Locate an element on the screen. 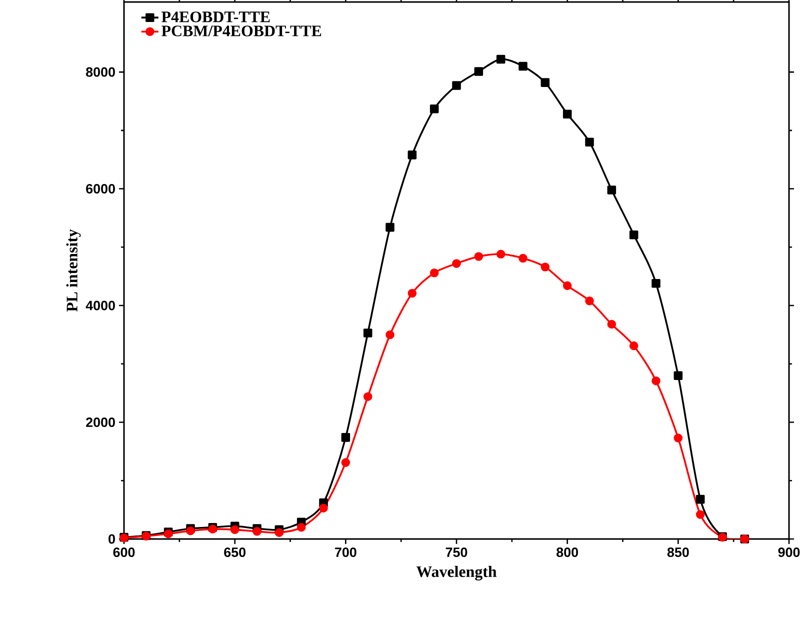  x-tick-label: 700 is located at coordinates (345, 553).